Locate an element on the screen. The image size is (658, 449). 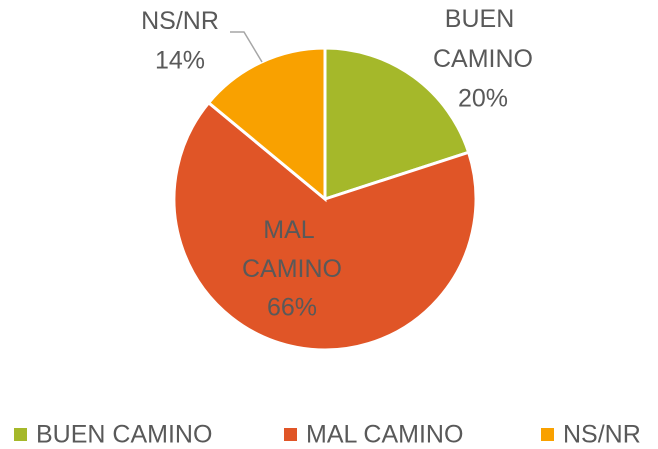
legend-label: BUEN CAMINO is located at coordinates (124, 435).